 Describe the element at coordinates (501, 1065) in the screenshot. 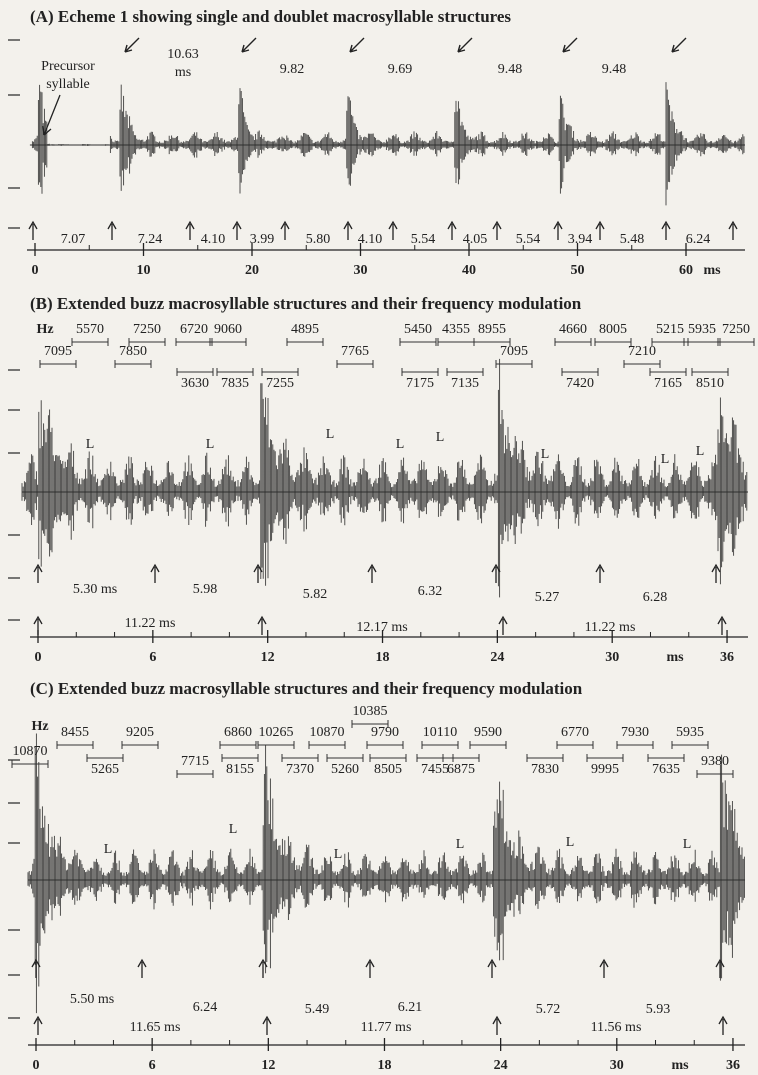

I see `tick-label: 24` at that location.